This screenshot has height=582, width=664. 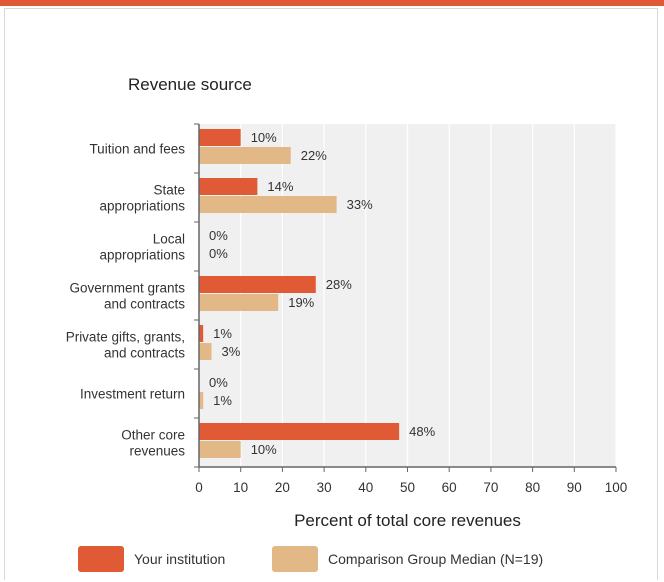 What do you see at coordinates (435, 559) in the screenshot?
I see `legend-label: Comparison Group Median (N=19)` at bounding box center [435, 559].